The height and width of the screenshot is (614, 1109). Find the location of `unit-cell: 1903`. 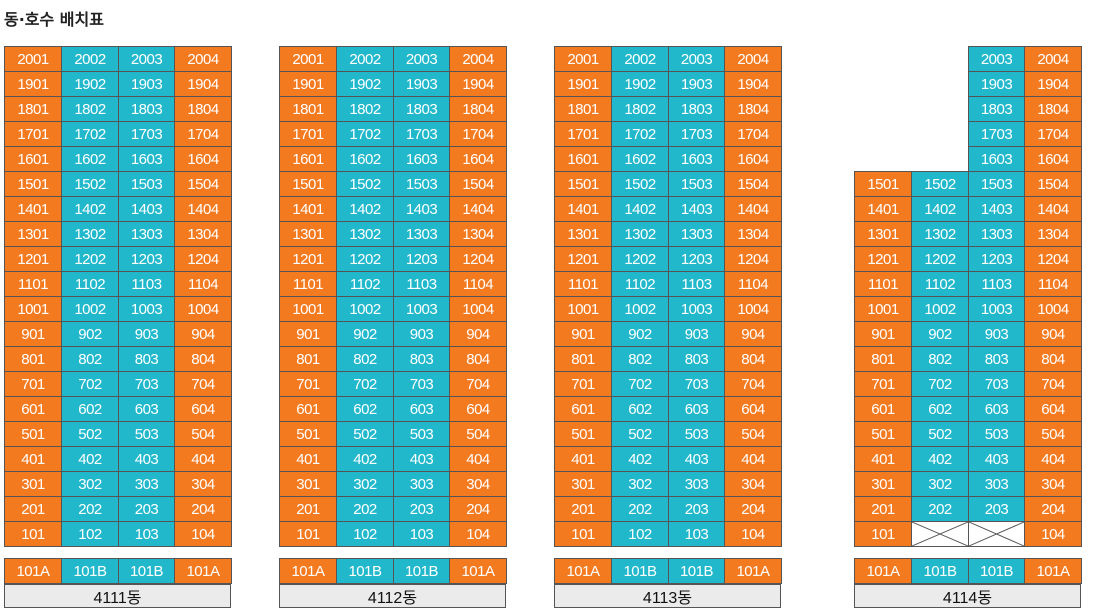

unit-cell: 1903 is located at coordinates (696, 84).